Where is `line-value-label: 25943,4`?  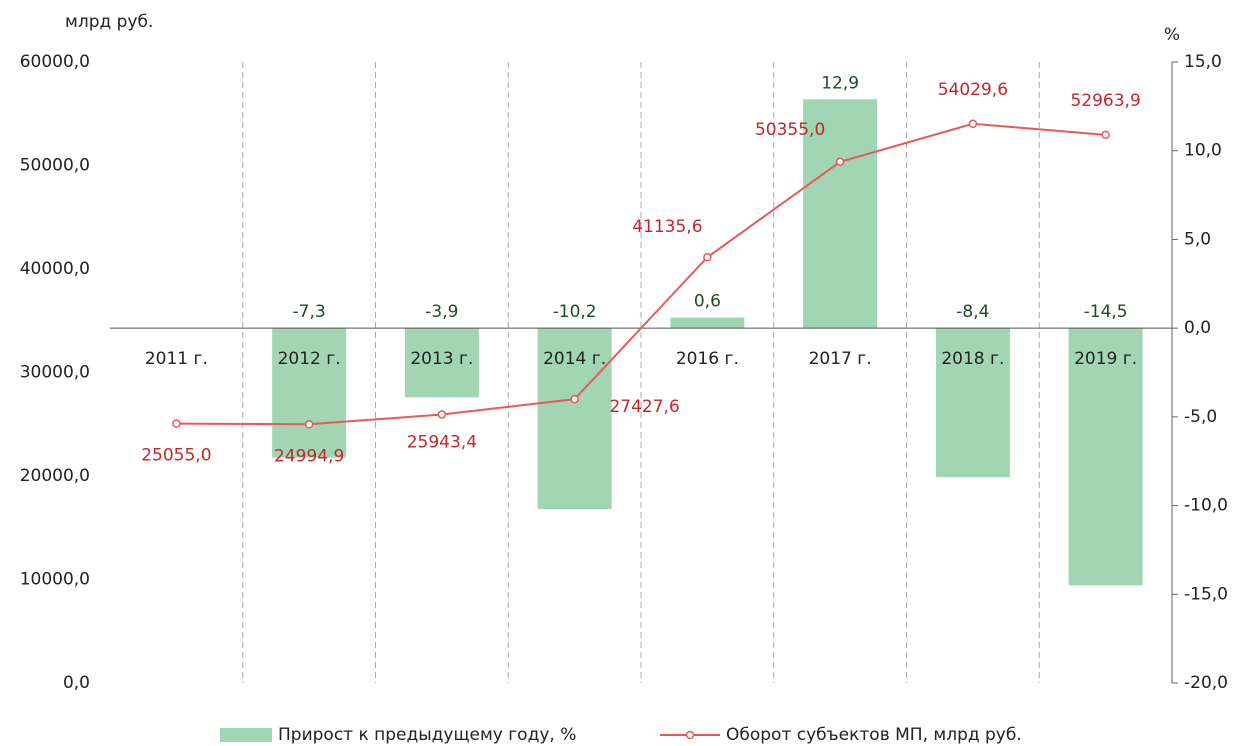
line-value-label: 25943,4 is located at coordinates (442, 442).